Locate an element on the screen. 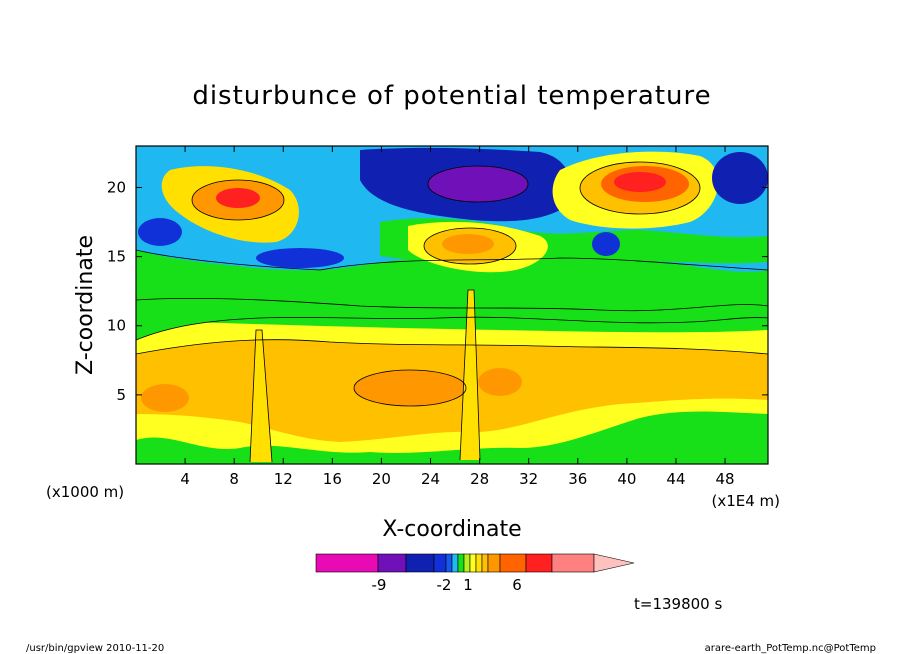  time-label: t=139800 s is located at coordinates (678, 604).